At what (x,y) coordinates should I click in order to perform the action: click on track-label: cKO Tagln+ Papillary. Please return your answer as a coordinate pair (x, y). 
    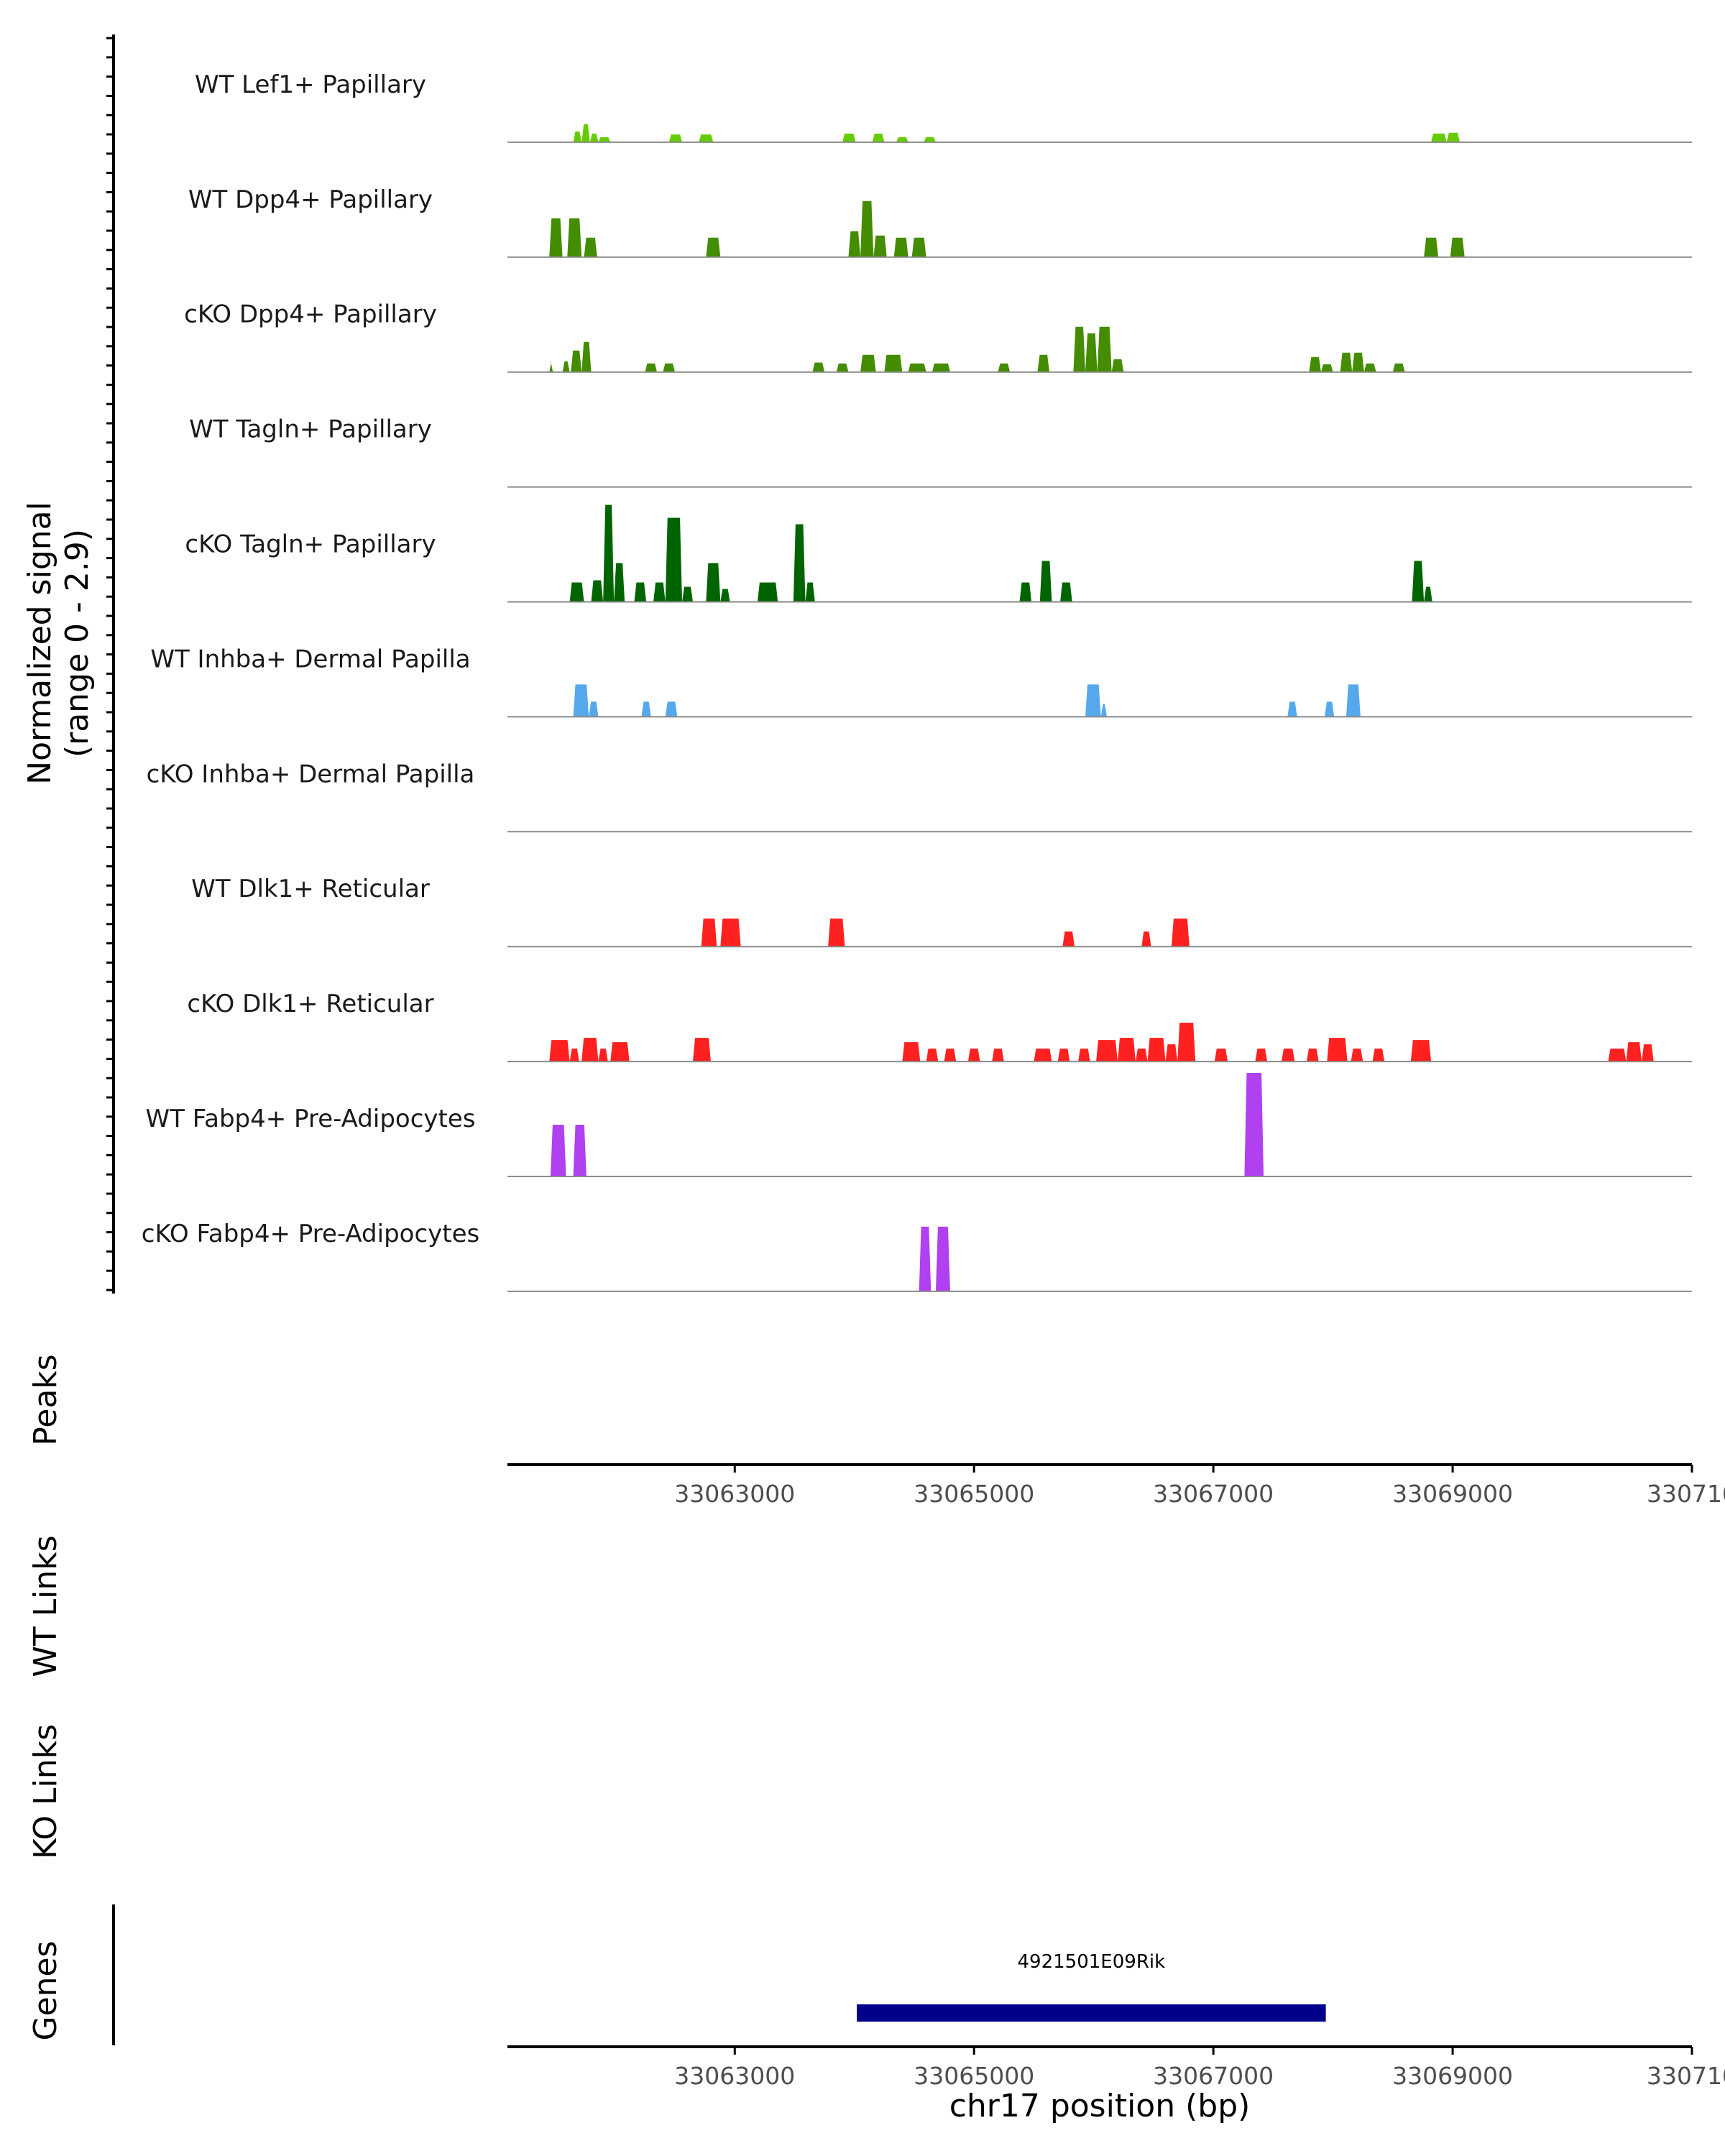
    Looking at the image, I should click on (310, 545).